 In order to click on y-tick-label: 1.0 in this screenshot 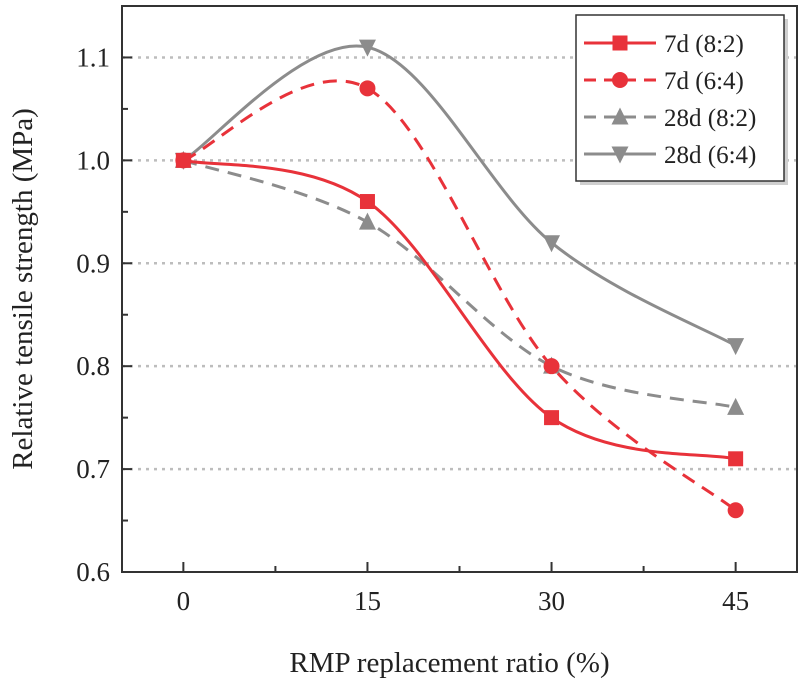, I will do `click(93, 160)`.